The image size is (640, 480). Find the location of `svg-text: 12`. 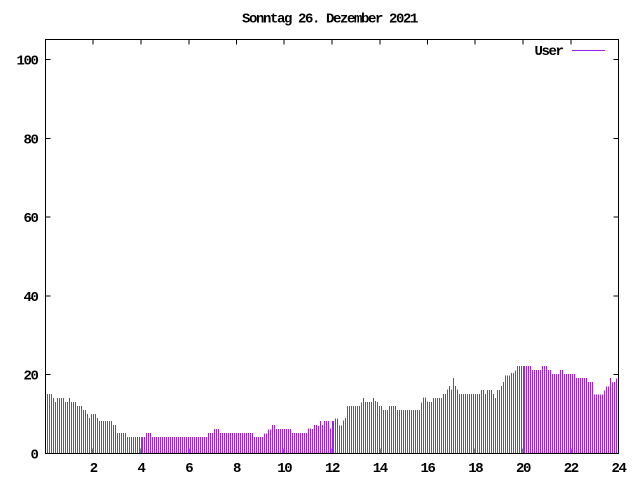

svg-text: 12 is located at coordinates (332, 469).